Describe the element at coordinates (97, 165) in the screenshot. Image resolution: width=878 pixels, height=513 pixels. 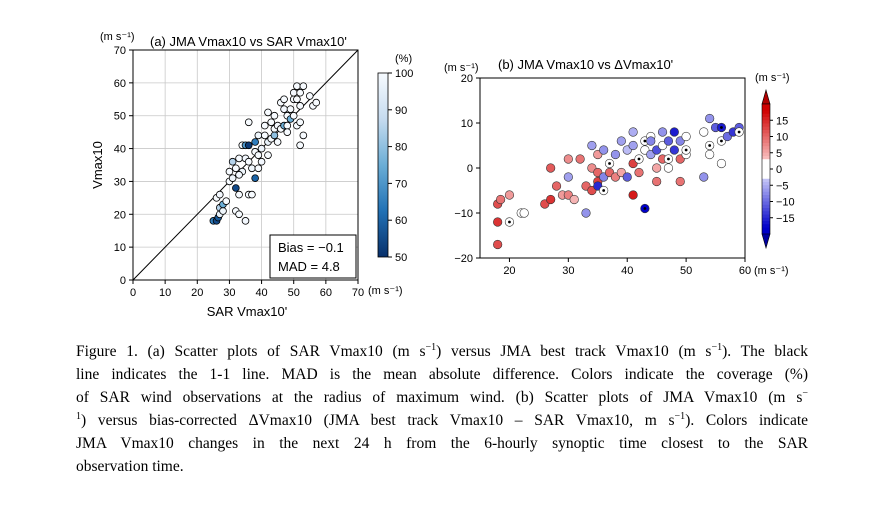
I see `panel-a-ylabel: Vmax10` at that location.